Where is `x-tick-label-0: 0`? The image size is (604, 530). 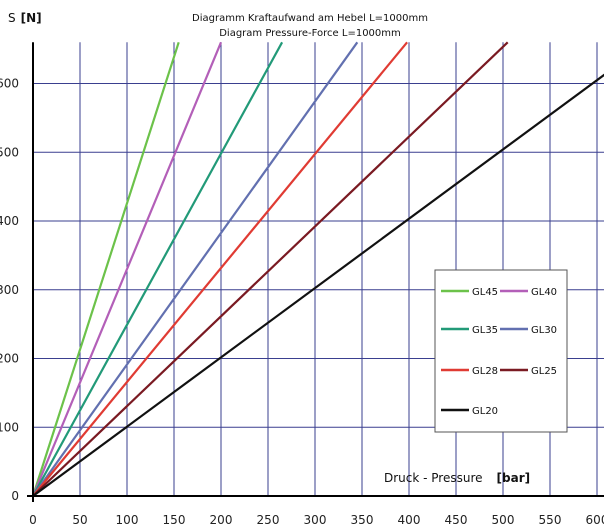
x-tick-label-0: 0 is located at coordinates (33, 520).